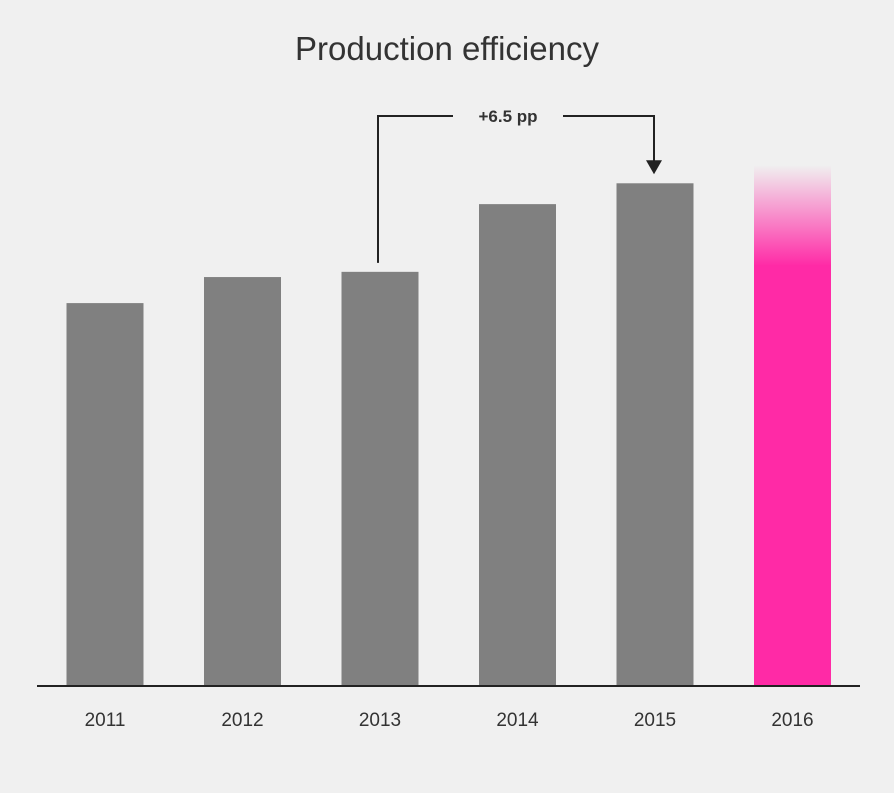 The width and height of the screenshot is (894, 793). Describe the element at coordinates (792, 216) in the screenshot. I see `bar-2016-fade` at that location.